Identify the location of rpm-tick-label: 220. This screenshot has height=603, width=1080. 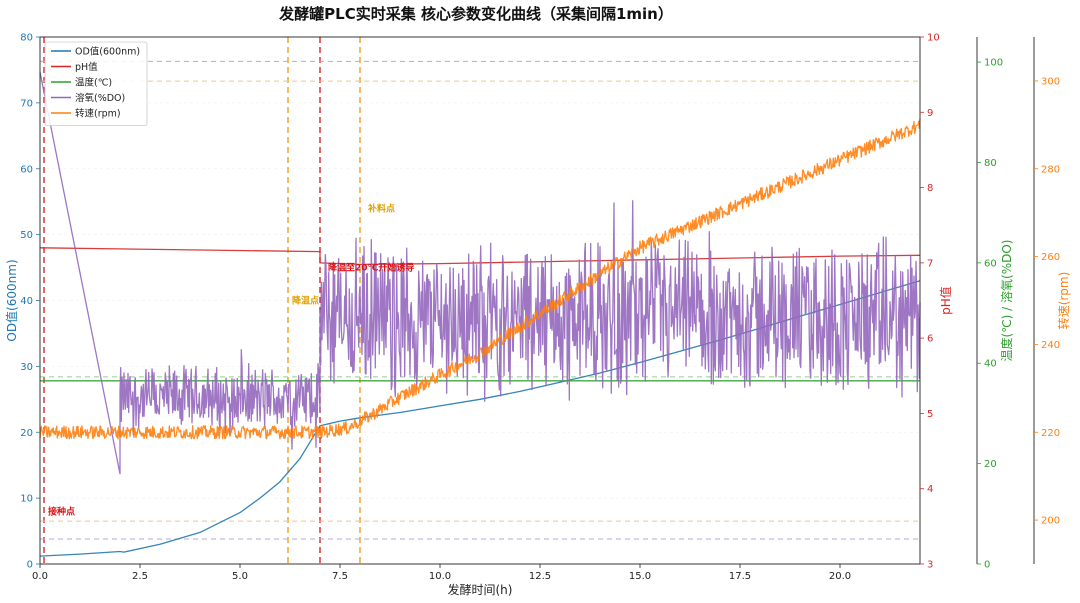
(1050, 433).